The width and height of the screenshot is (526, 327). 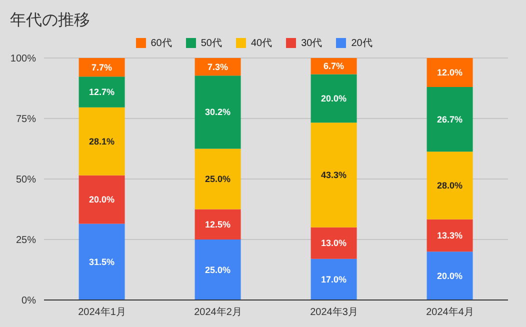 I want to click on y-tick-label: 0%, so click(x=29, y=301).